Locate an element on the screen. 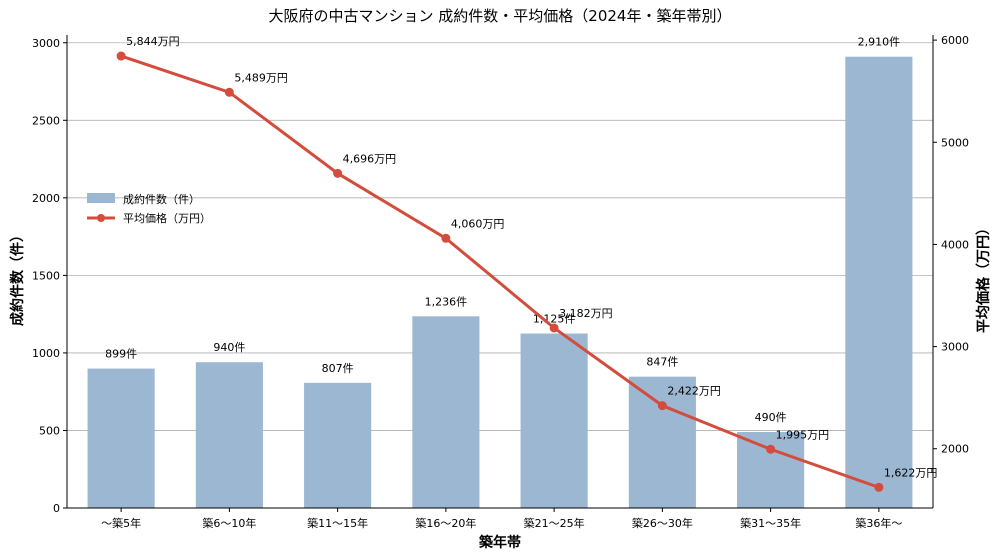 The width and height of the screenshot is (1000, 560). bar-label: 1,125件 is located at coordinates (554, 319).